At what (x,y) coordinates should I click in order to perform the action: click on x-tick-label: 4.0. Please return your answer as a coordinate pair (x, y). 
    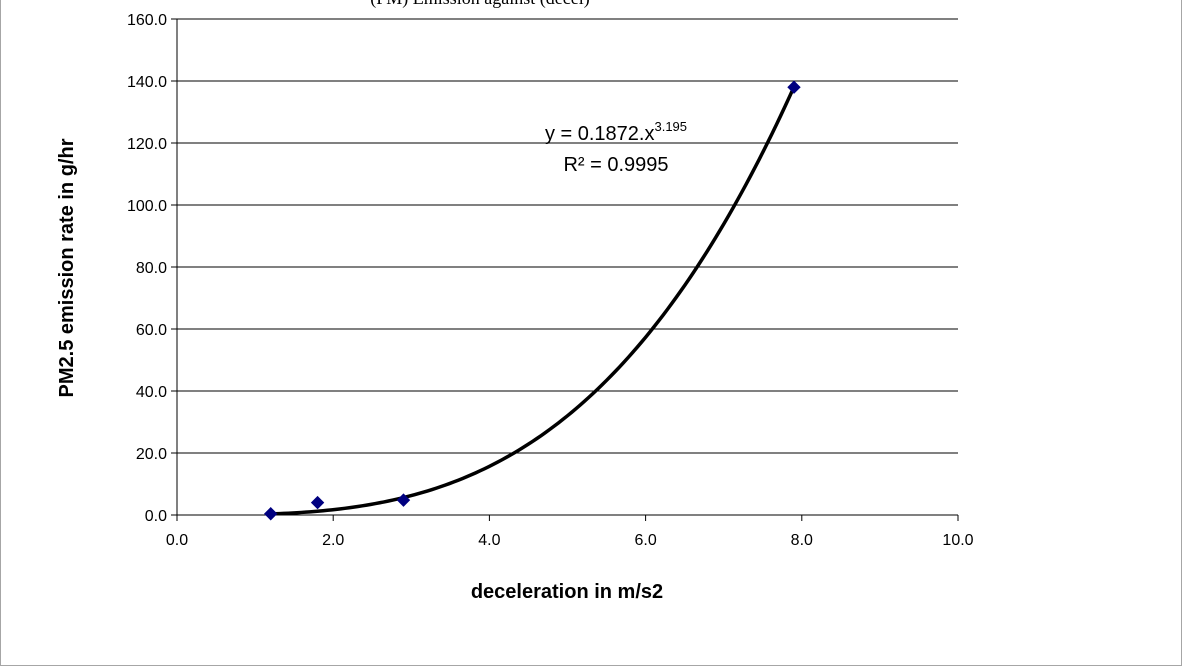
    Looking at the image, I should click on (489, 540).